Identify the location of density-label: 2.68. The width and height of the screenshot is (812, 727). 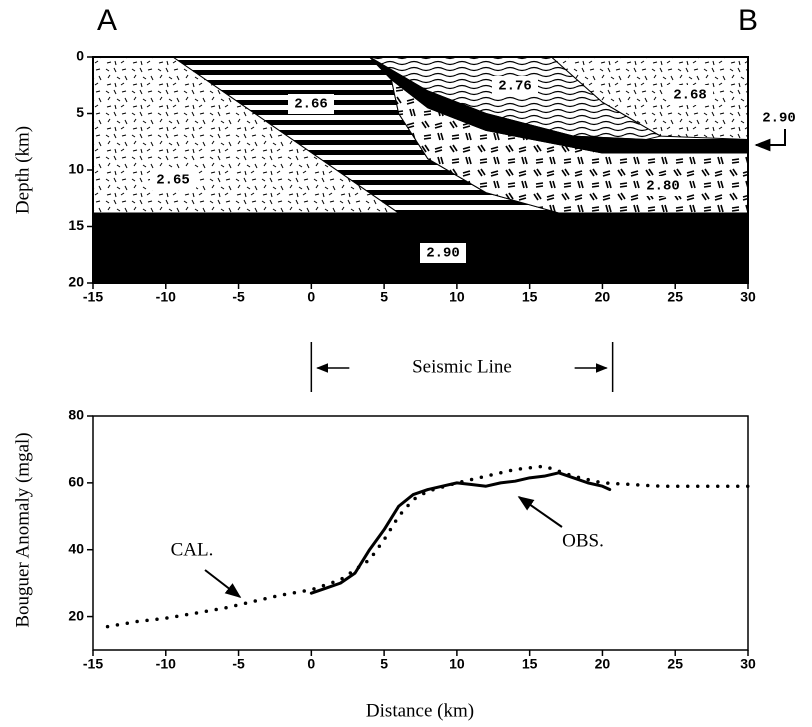
(690, 96).